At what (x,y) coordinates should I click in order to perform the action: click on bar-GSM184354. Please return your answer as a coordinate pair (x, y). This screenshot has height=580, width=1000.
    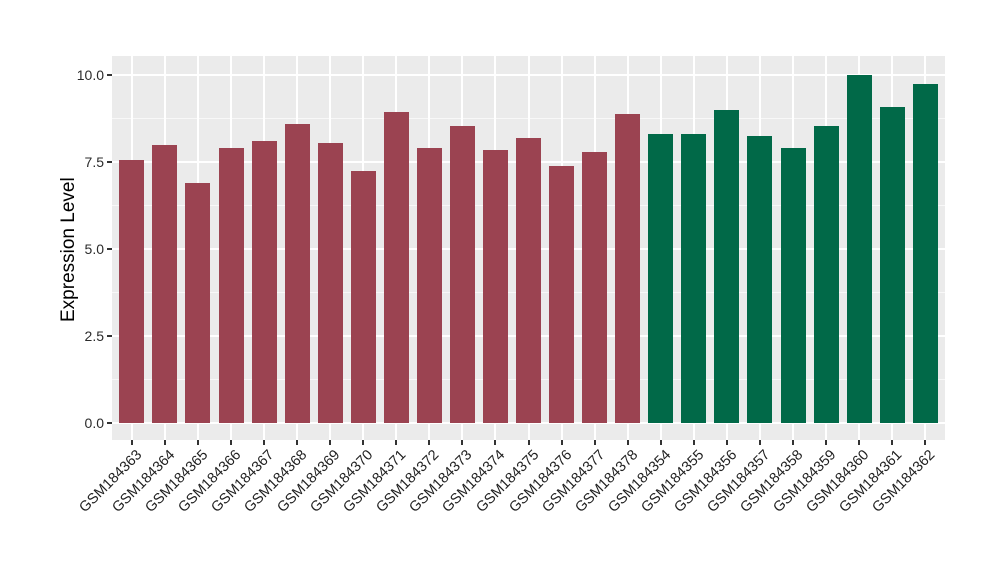
    Looking at the image, I should click on (661, 278).